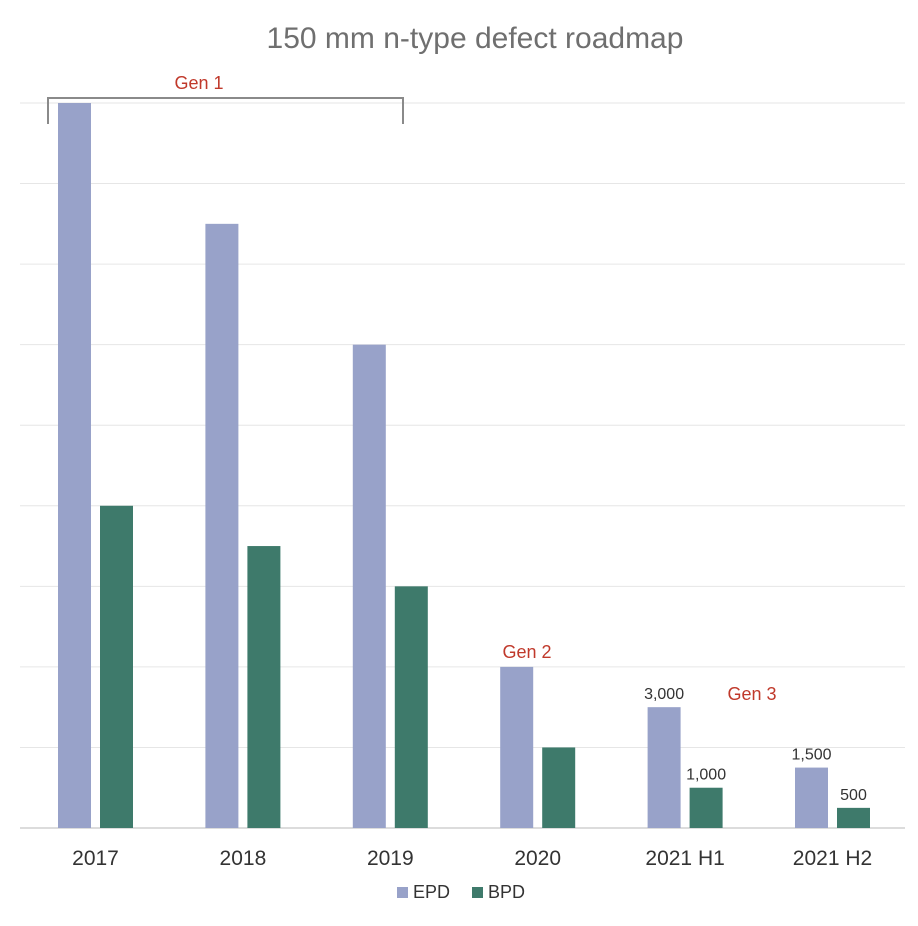 Image resolution: width=918 pixels, height=926 pixels. What do you see at coordinates (853, 795) in the screenshot?
I see `data-label-bpd-2021-h2: 500` at bounding box center [853, 795].